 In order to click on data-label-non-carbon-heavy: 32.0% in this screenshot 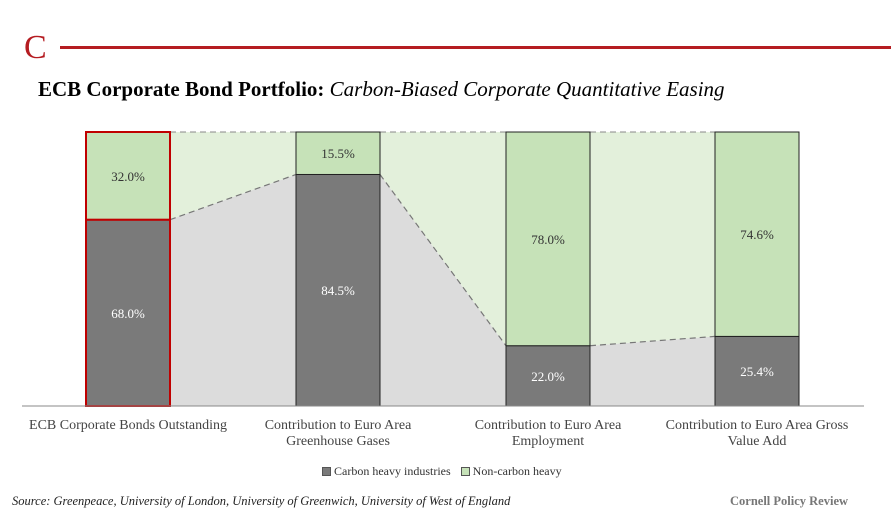, I will do `click(128, 176)`.